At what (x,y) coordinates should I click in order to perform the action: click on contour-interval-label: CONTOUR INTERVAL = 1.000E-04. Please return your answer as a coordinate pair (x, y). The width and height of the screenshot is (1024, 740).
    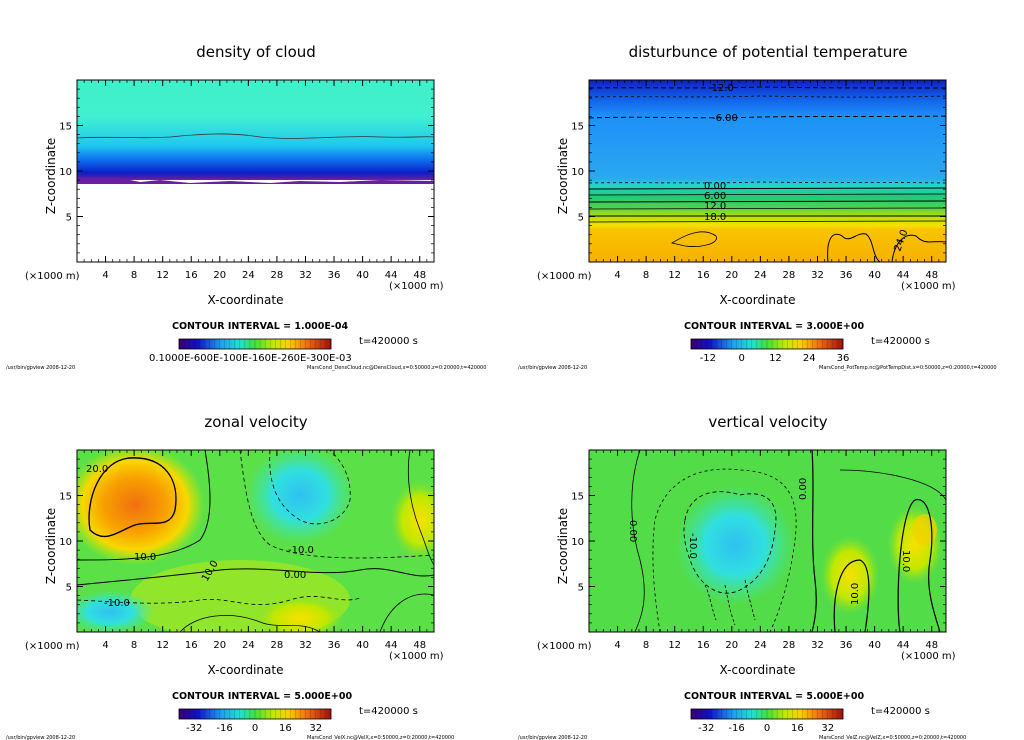
    Looking at the image, I should click on (260, 326).